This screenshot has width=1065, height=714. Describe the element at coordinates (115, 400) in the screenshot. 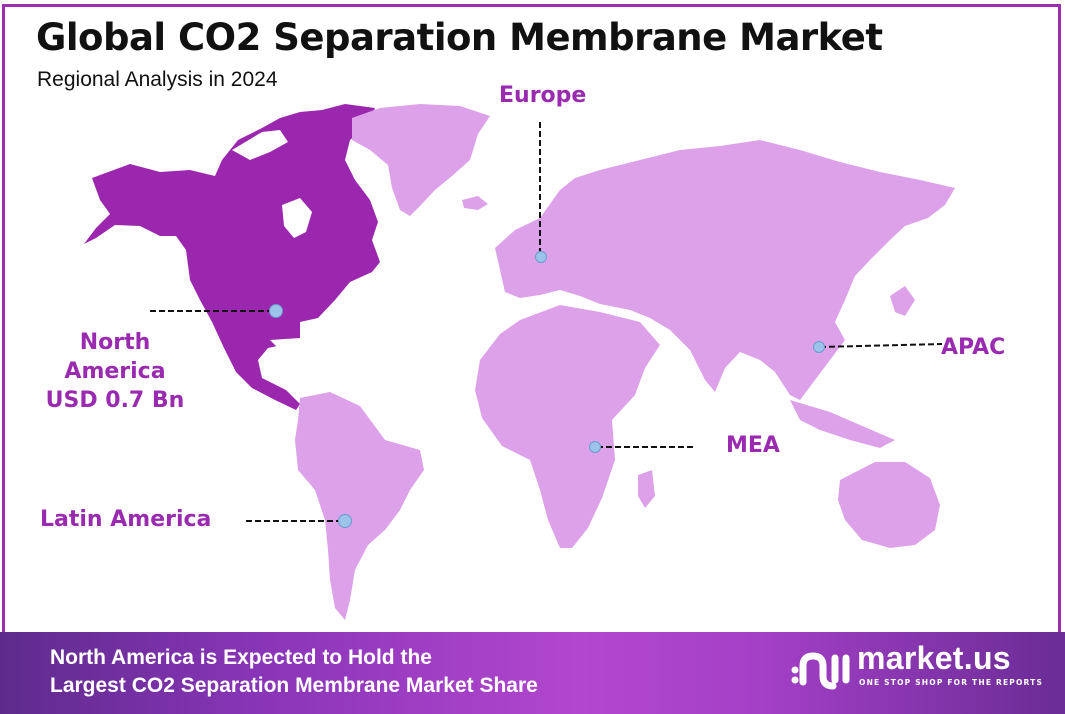

I see `label-north-america-value: USD 0.7 Bn` at that location.